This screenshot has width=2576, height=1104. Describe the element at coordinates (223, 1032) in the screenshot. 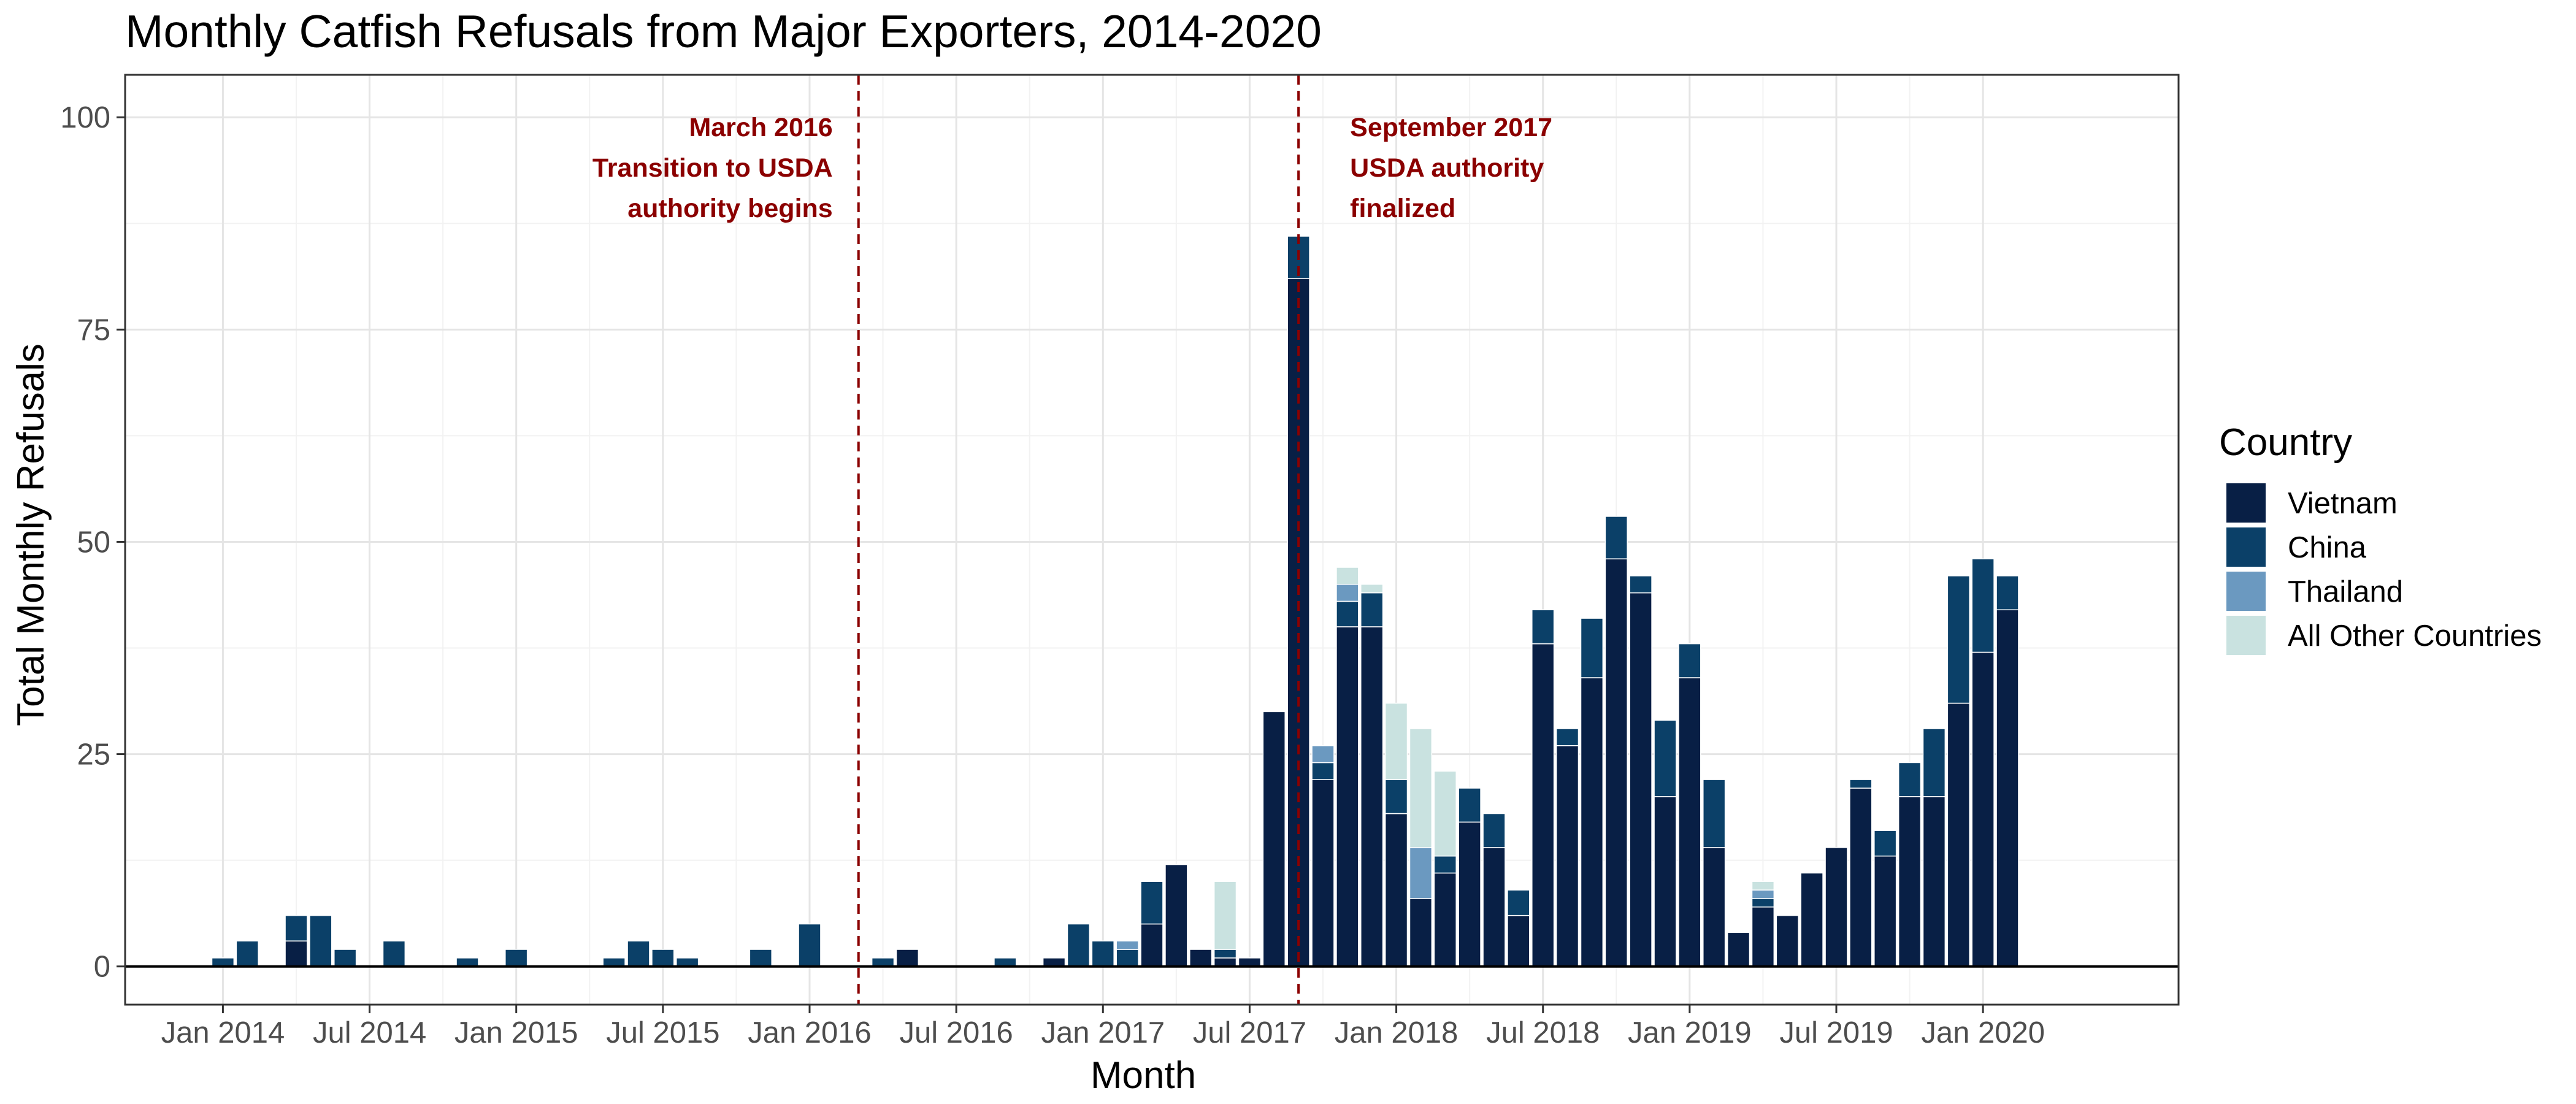

I see `x-tick-label: Jan 2014` at that location.